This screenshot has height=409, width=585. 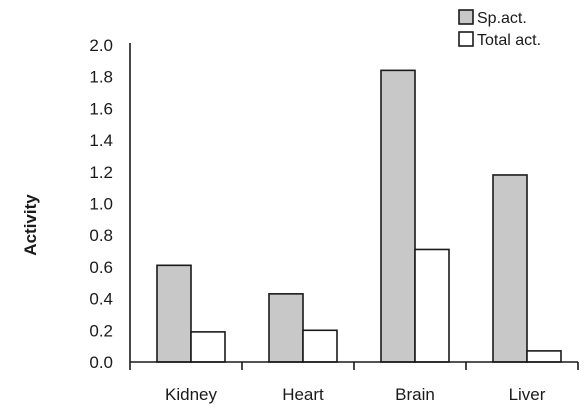 I want to click on y-tick-label: 1.2, so click(x=101, y=172).